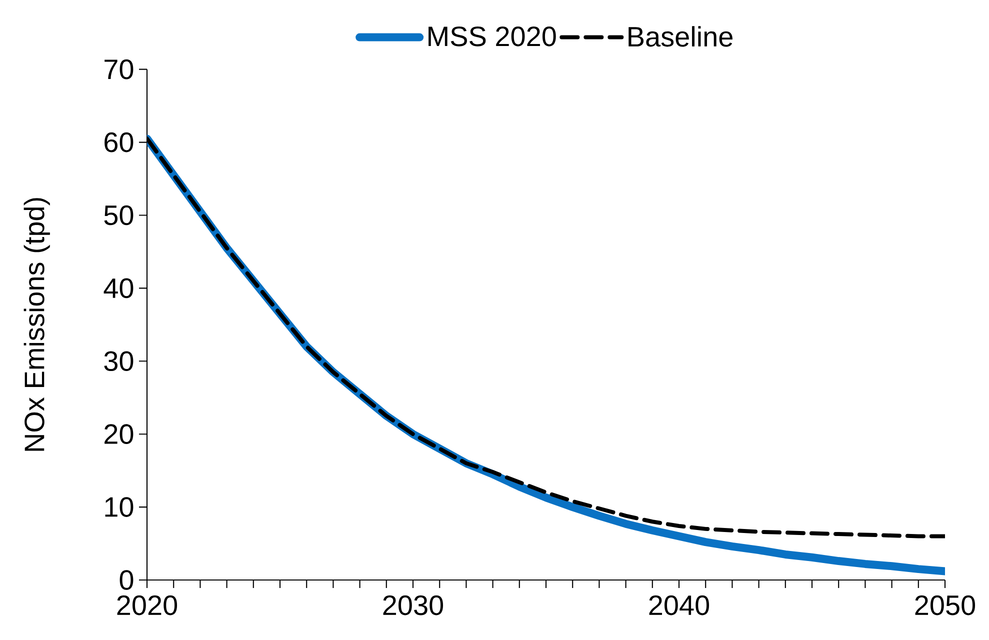 This screenshot has width=989, height=640. Describe the element at coordinates (119, 288) in the screenshot. I see `y-tick-label: 40` at that location.